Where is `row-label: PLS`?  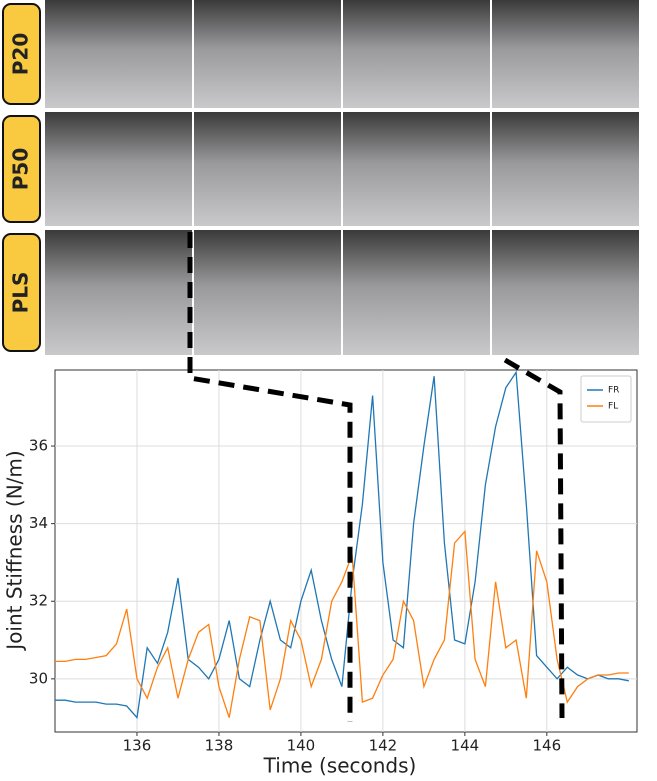
row-label: PLS is located at coordinates (21, 293).